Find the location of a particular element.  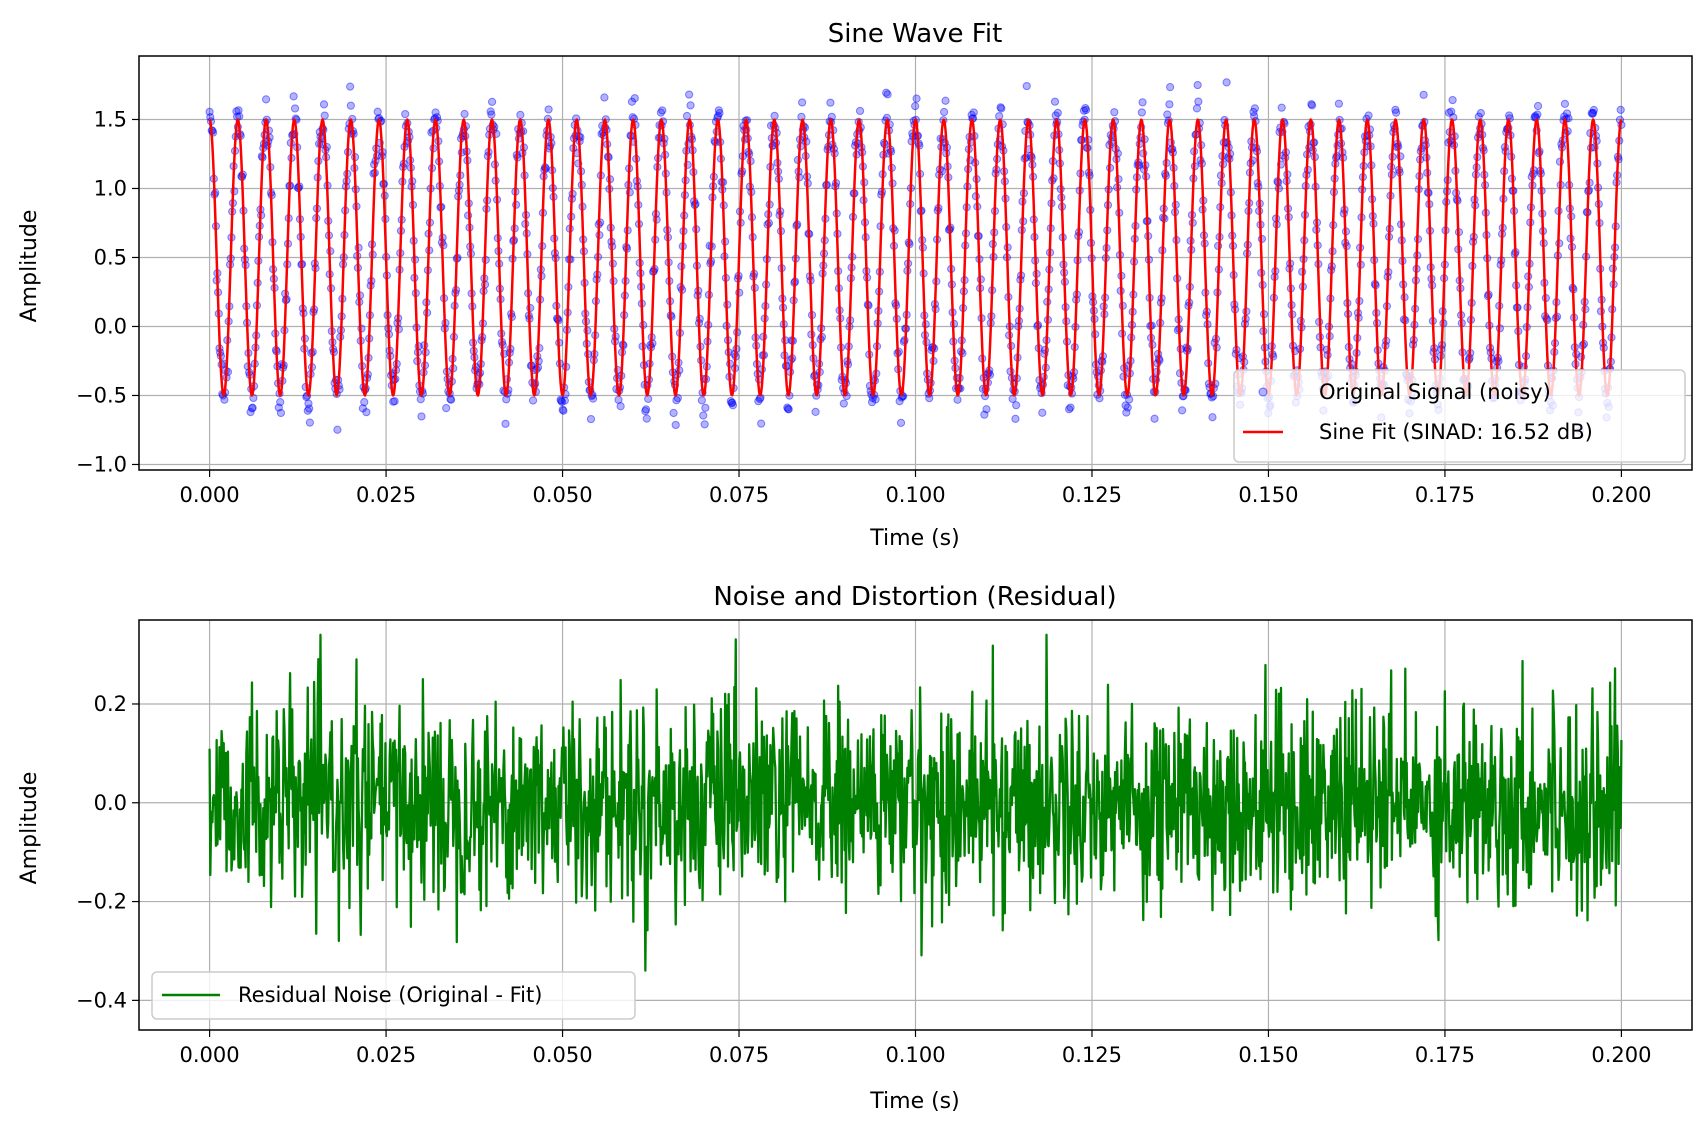

x-tick-label: 0.100 is located at coordinates (915, 495).